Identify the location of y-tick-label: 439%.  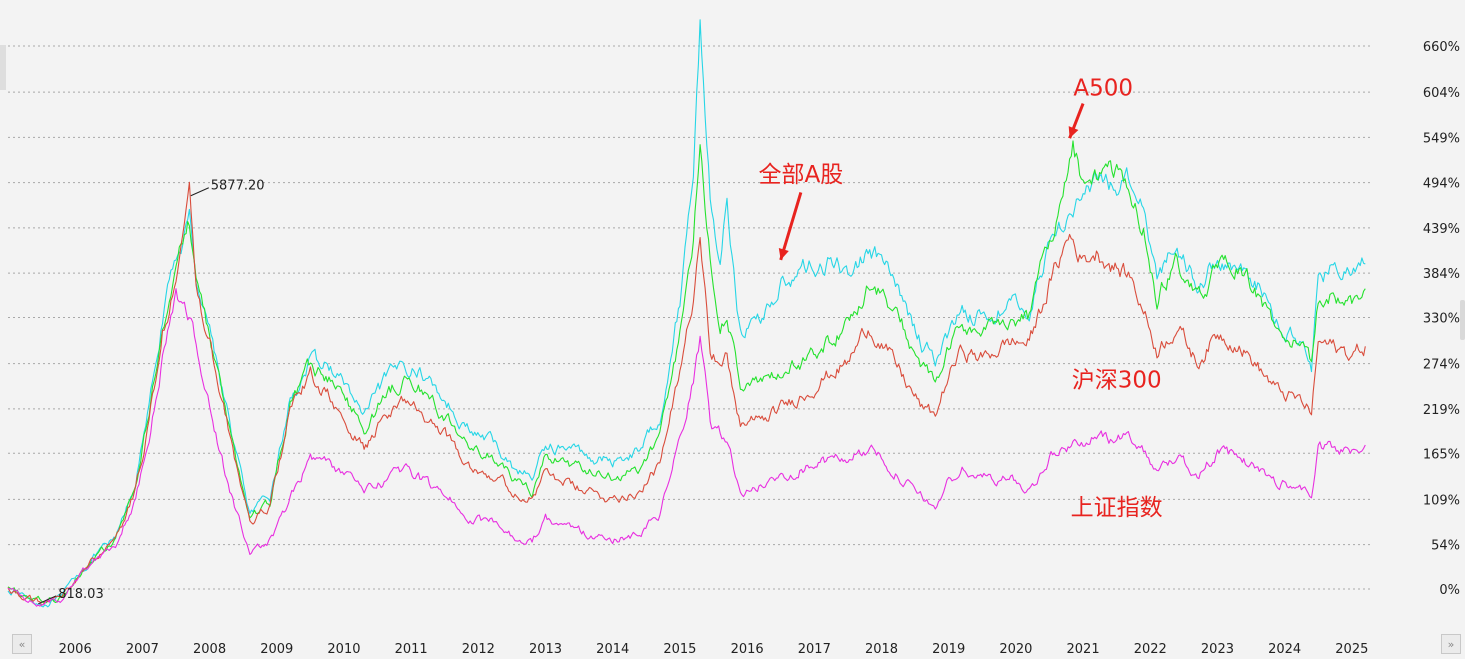
(1441, 229).